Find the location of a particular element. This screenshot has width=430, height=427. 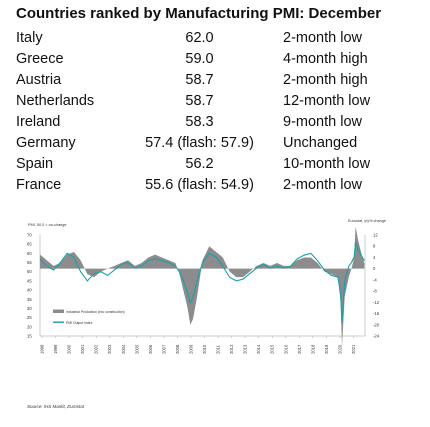

x-tick-label: 2019 is located at coordinates (326, 349).